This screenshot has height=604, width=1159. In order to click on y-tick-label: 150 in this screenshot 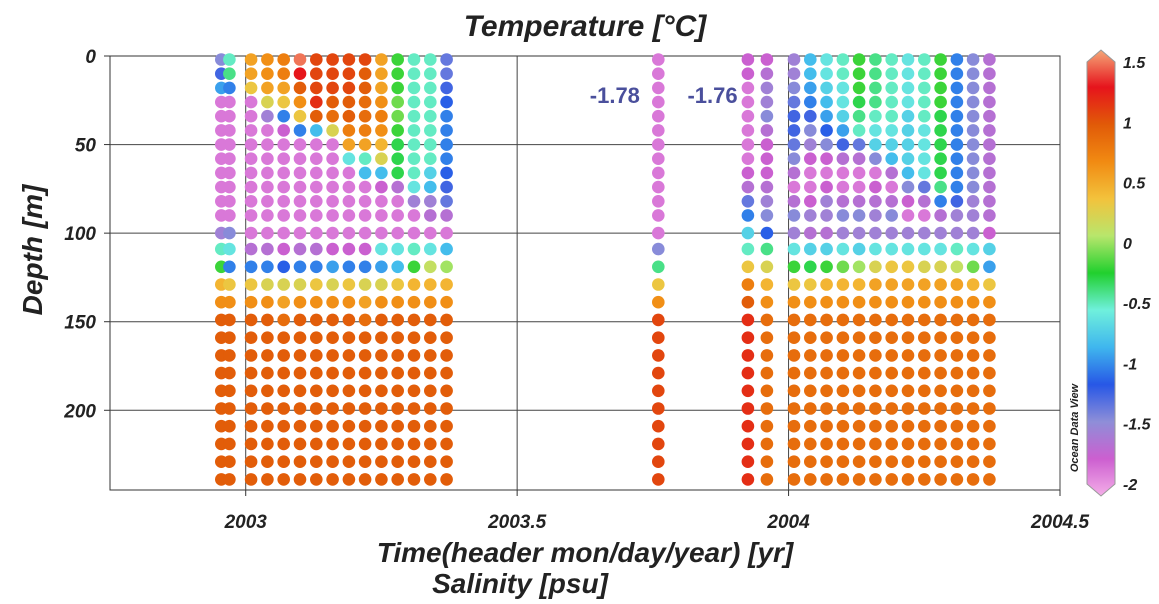, I will do `click(80, 323)`.